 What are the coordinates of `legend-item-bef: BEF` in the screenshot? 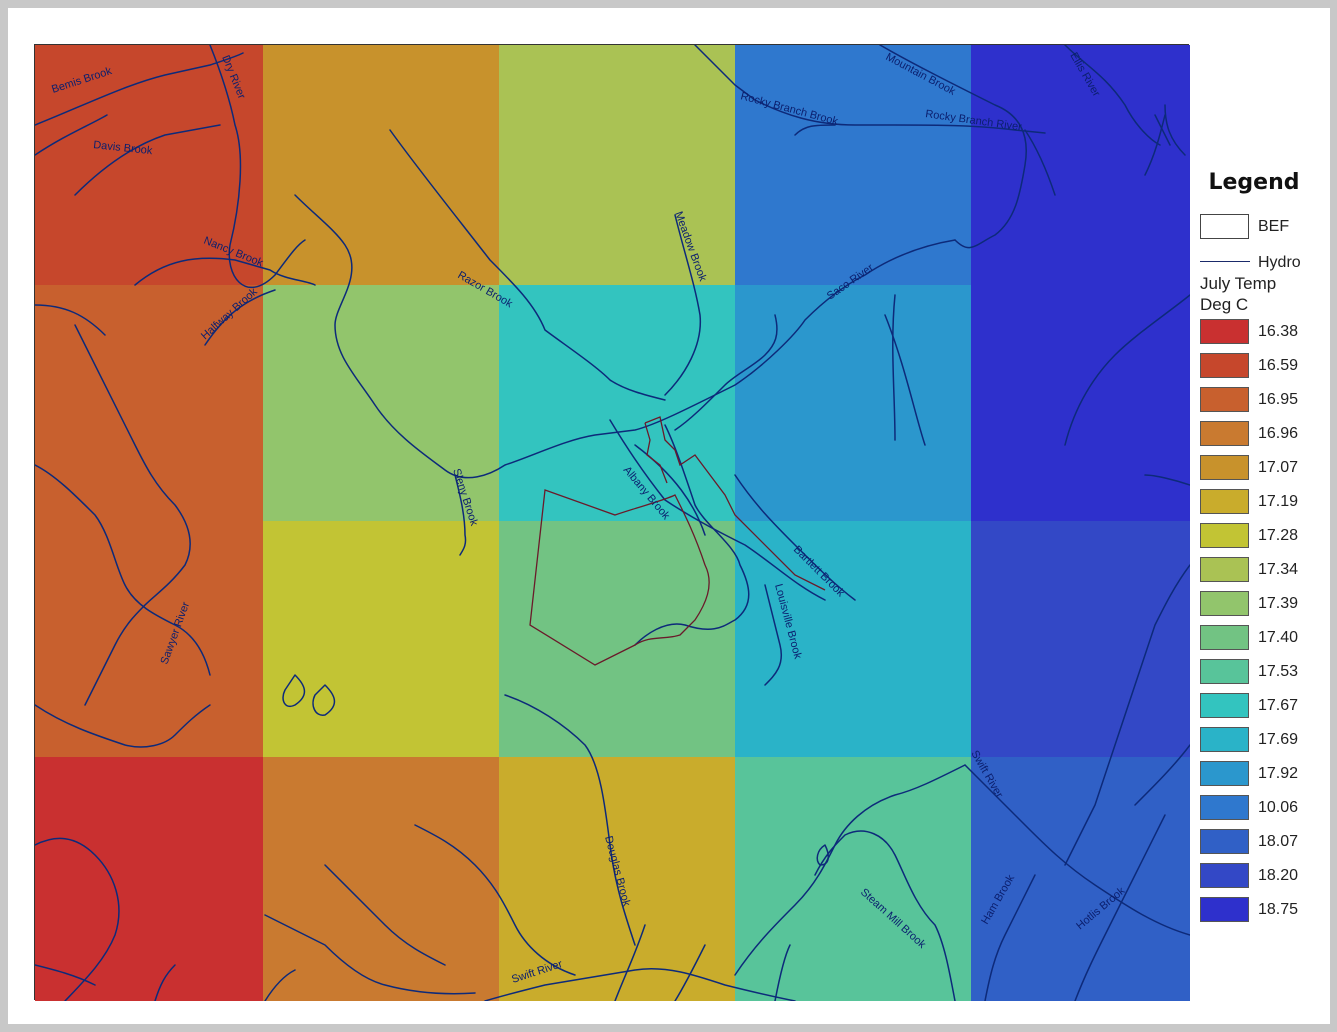 It's located at (1263, 228).